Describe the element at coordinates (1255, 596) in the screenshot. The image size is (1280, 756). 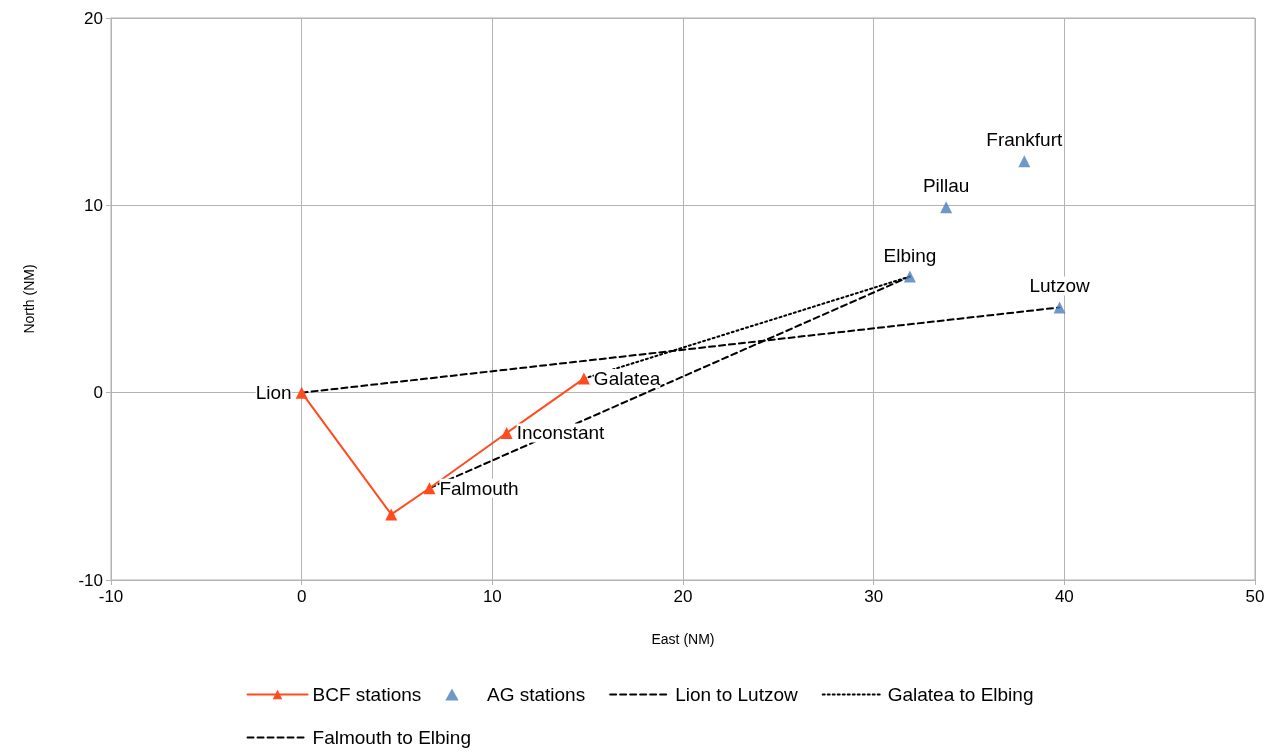
I see `x-tick-label: 50` at that location.